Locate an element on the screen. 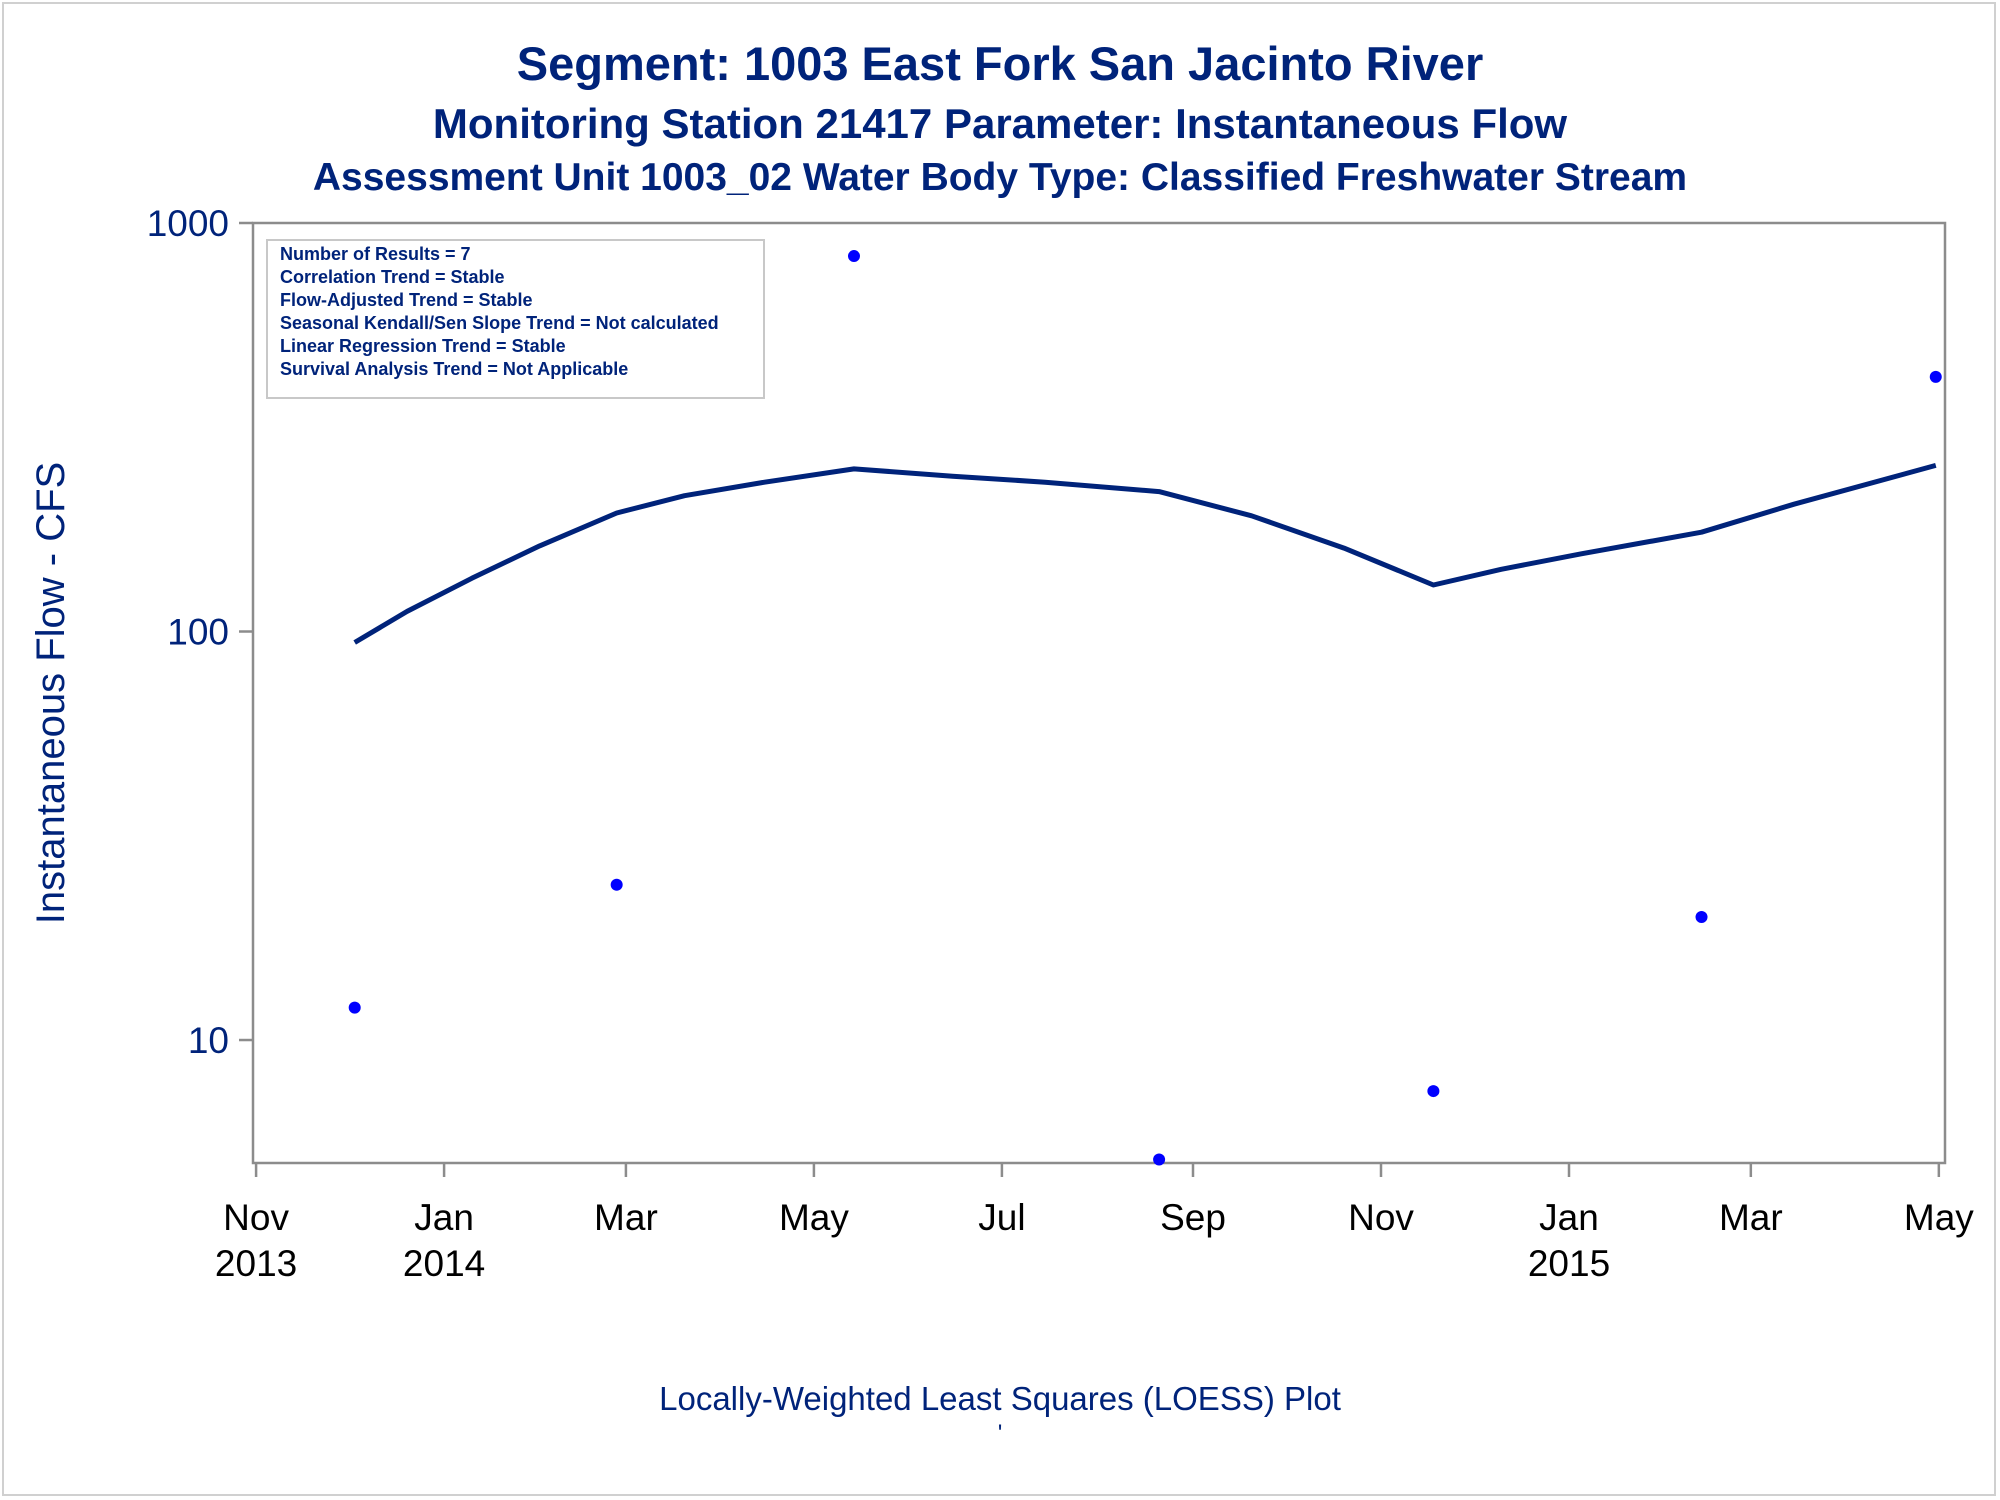 The image size is (2000, 1500). x-tick-label-month: Sep is located at coordinates (1193, 1217).